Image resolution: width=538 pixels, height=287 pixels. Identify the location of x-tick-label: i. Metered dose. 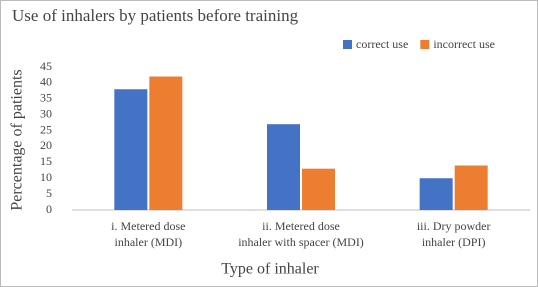
(148, 226).